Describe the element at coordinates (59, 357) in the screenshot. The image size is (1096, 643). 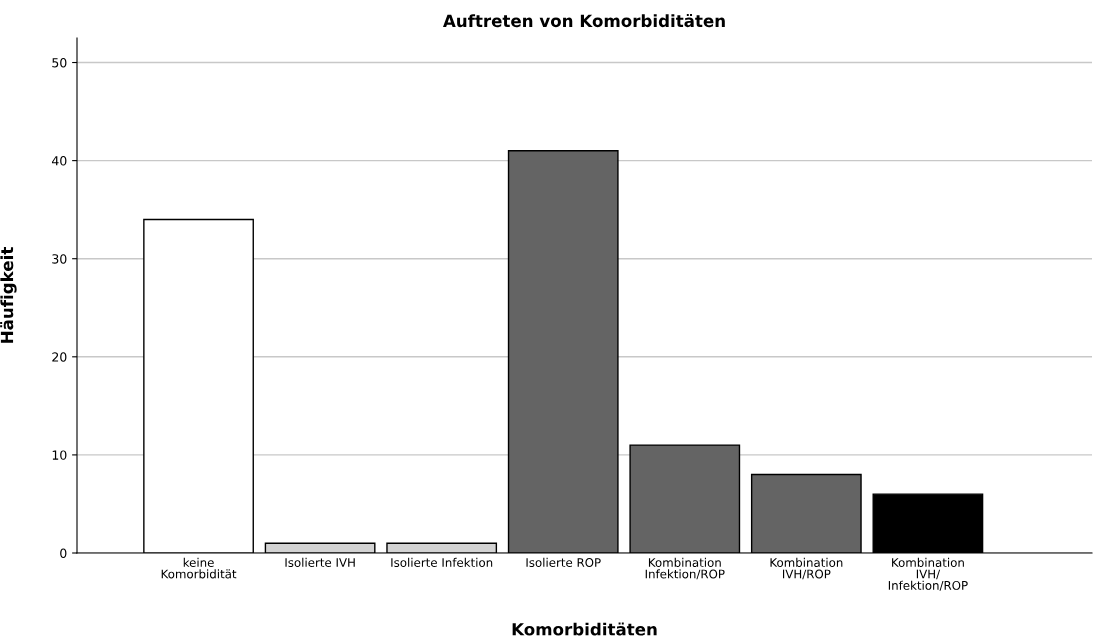
I see `y-tick-label: 20` at that location.